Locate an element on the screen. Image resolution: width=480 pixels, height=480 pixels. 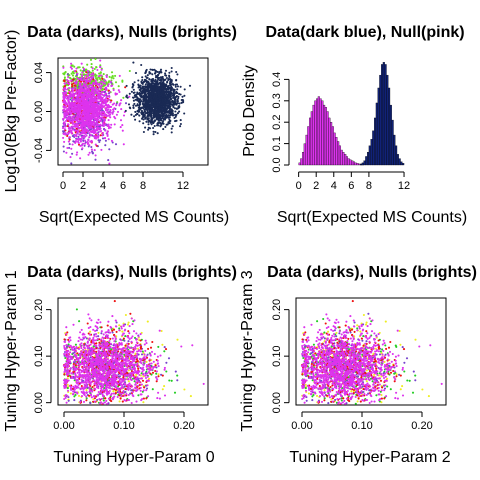
y-tick-label: 0.00 is located at coordinates (39, 111).